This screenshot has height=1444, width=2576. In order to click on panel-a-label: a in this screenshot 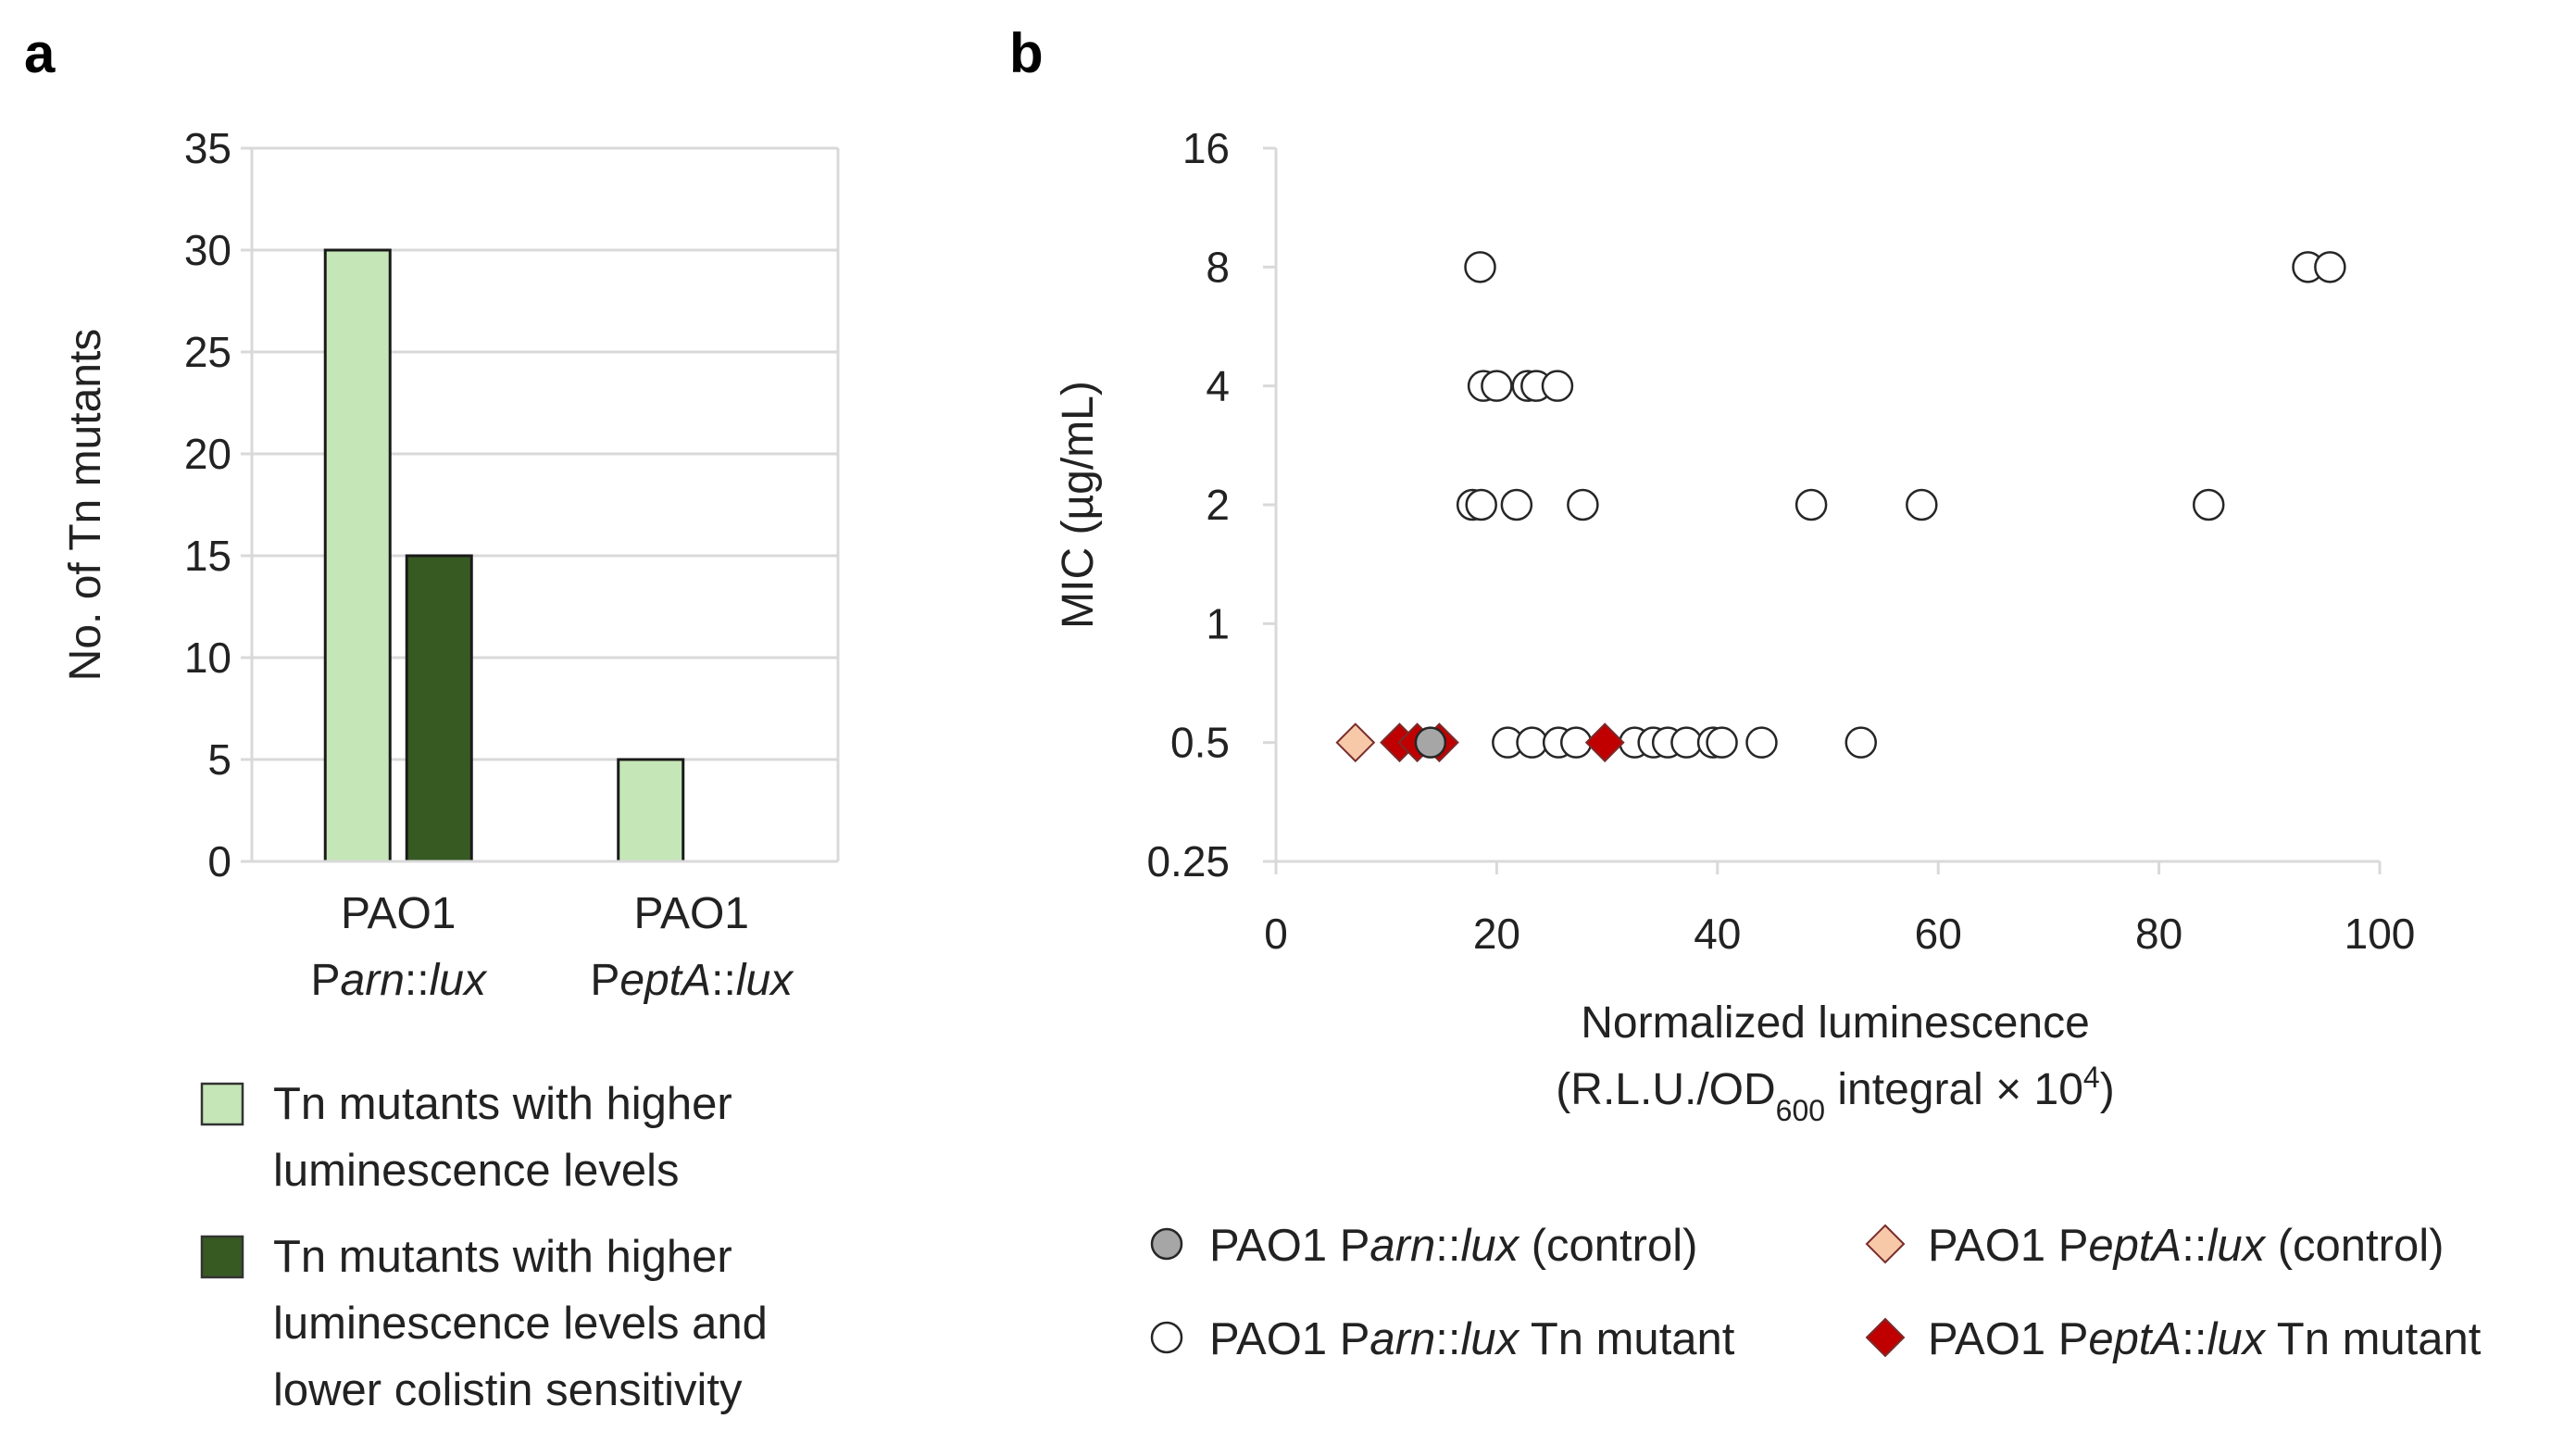, I will do `click(40, 53)`.